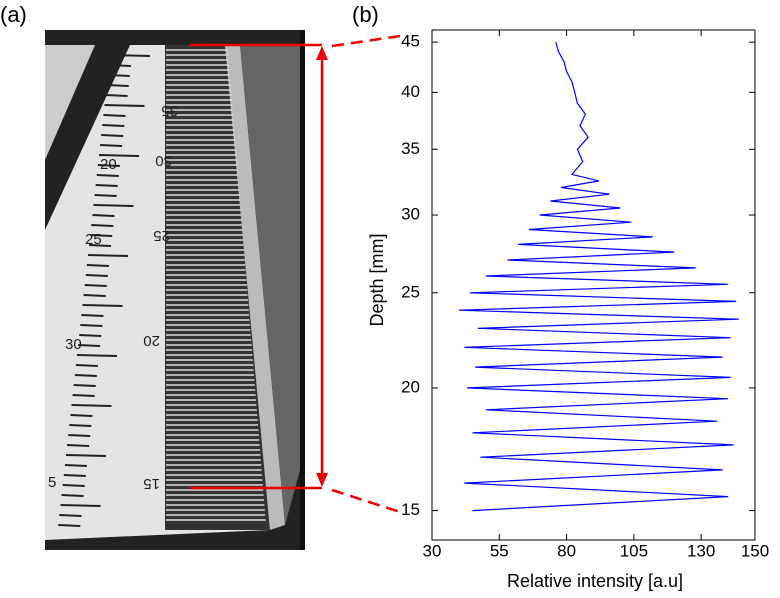 The height and width of the screenshot is (598, 780). What do you see at coordinates (410, 148) in the screenshot?
I see `y-tick-label: 35` at bounding box center [410, 148].